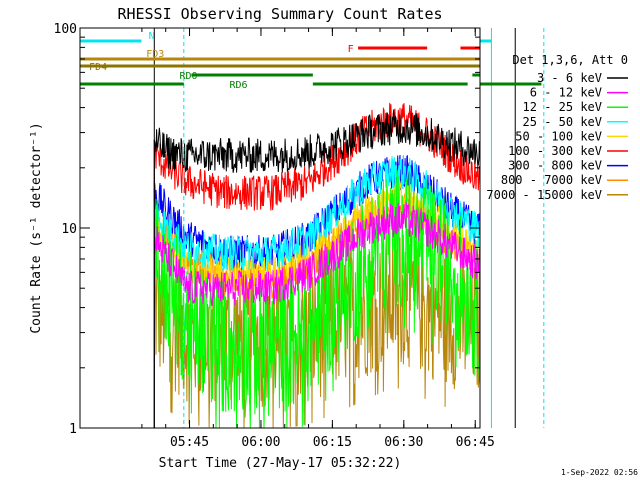  What do you see at coordinates (280, 463) in the screenshot?
I see `x-axis-label: Start Time (27-May-17 05:32:22)` at bounding box center [280, 463].